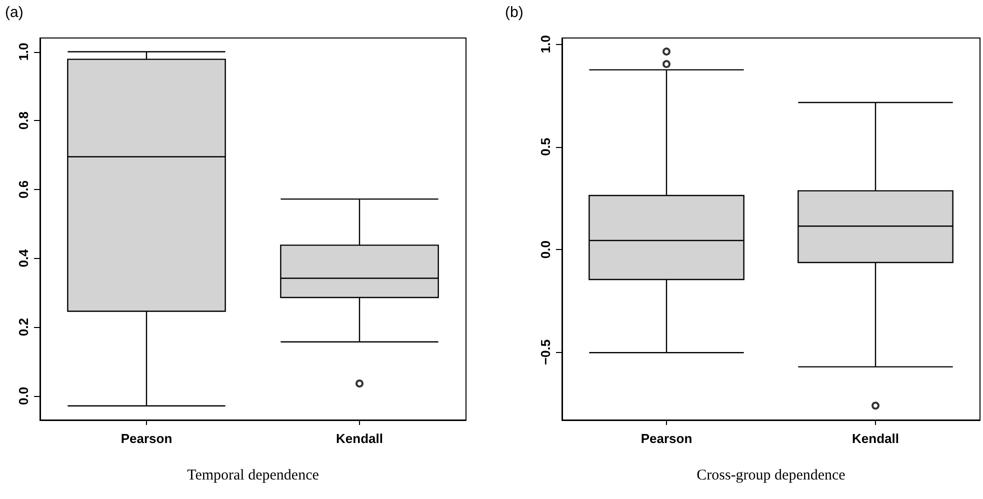  What do you see at coordinates (23, 189) in the screenshot?
I see `y-tick-label: 0.6` at bounding box center [23, 189].